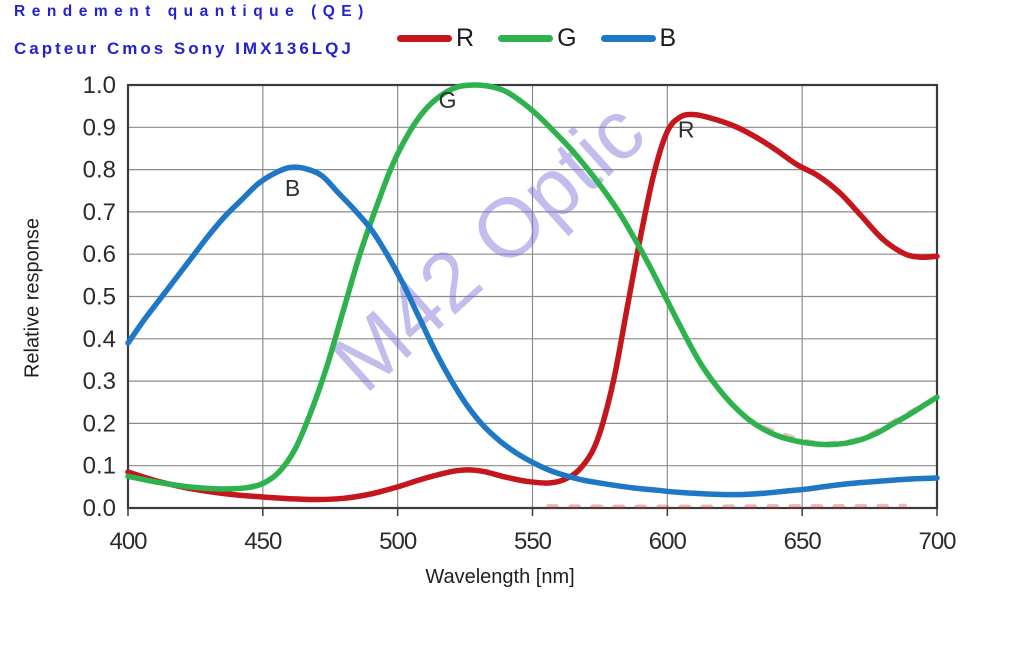 Image resolution: width=1025 pixels, height=656 pixels. I want to click on y-tick-label: 0.3, so click(99, 381).